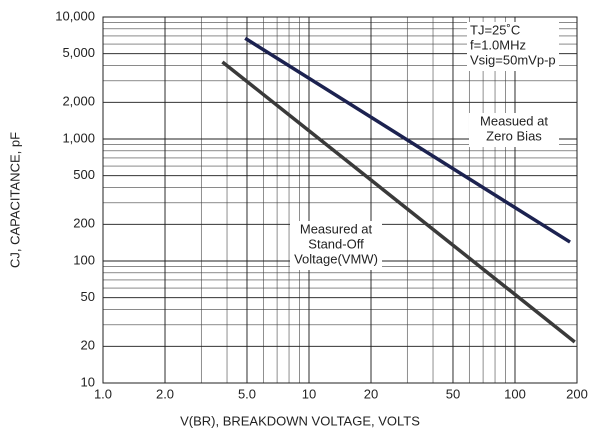 The image size is (601, 437). Describe the element at coordinates (577, 393) in the screenshot. I see `x-tick-label: 200` at that location.